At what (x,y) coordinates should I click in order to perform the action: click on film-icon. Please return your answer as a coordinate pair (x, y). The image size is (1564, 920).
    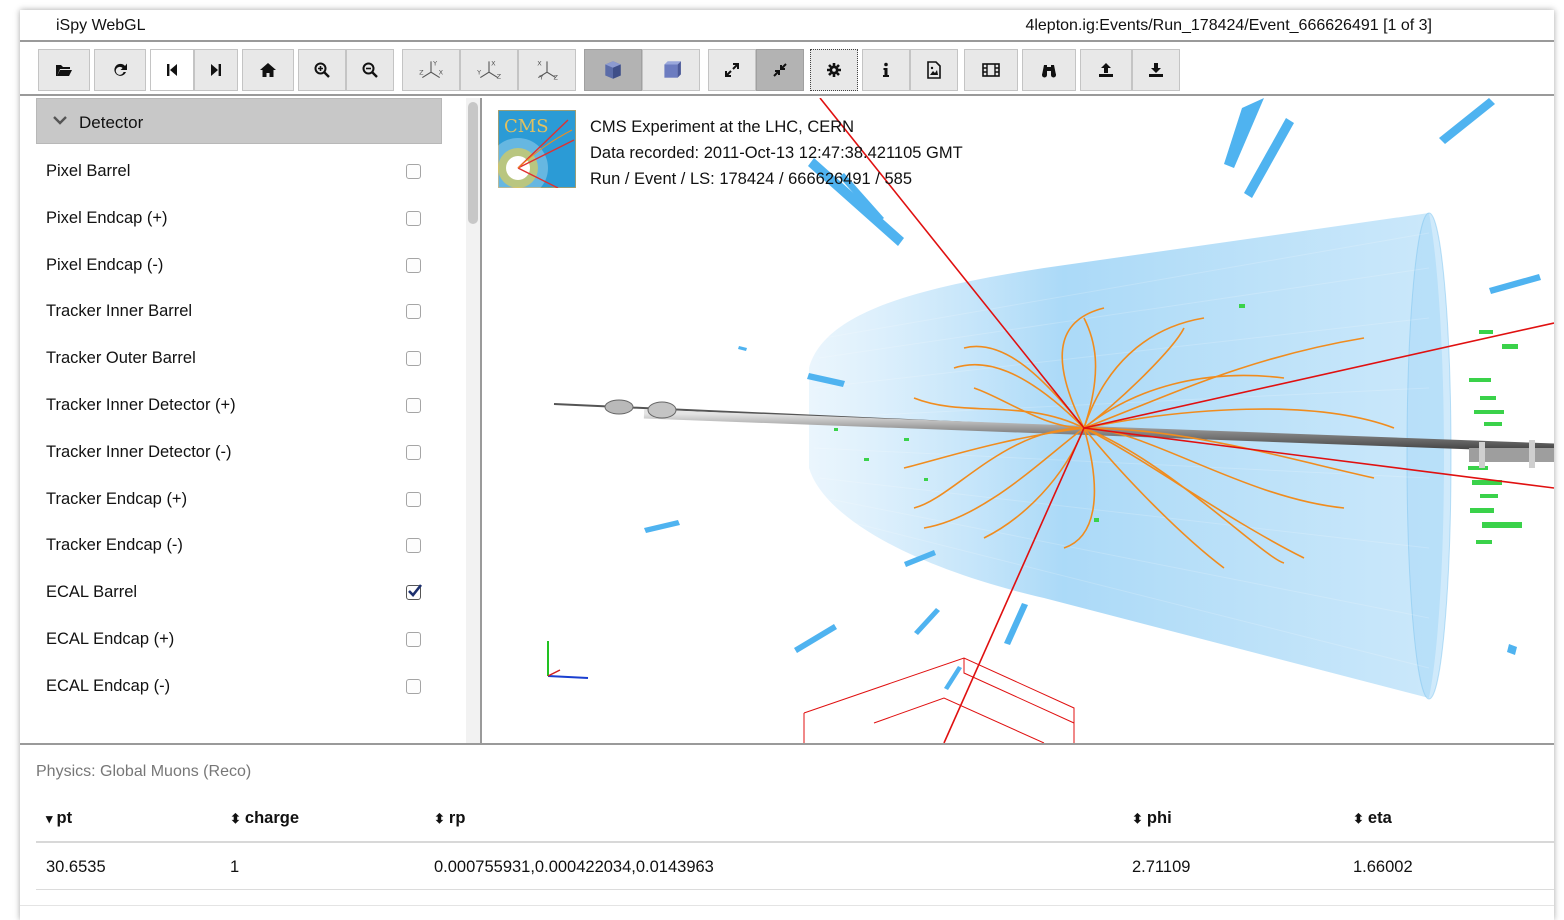
    Looking at the image, I should click on (991, 70).